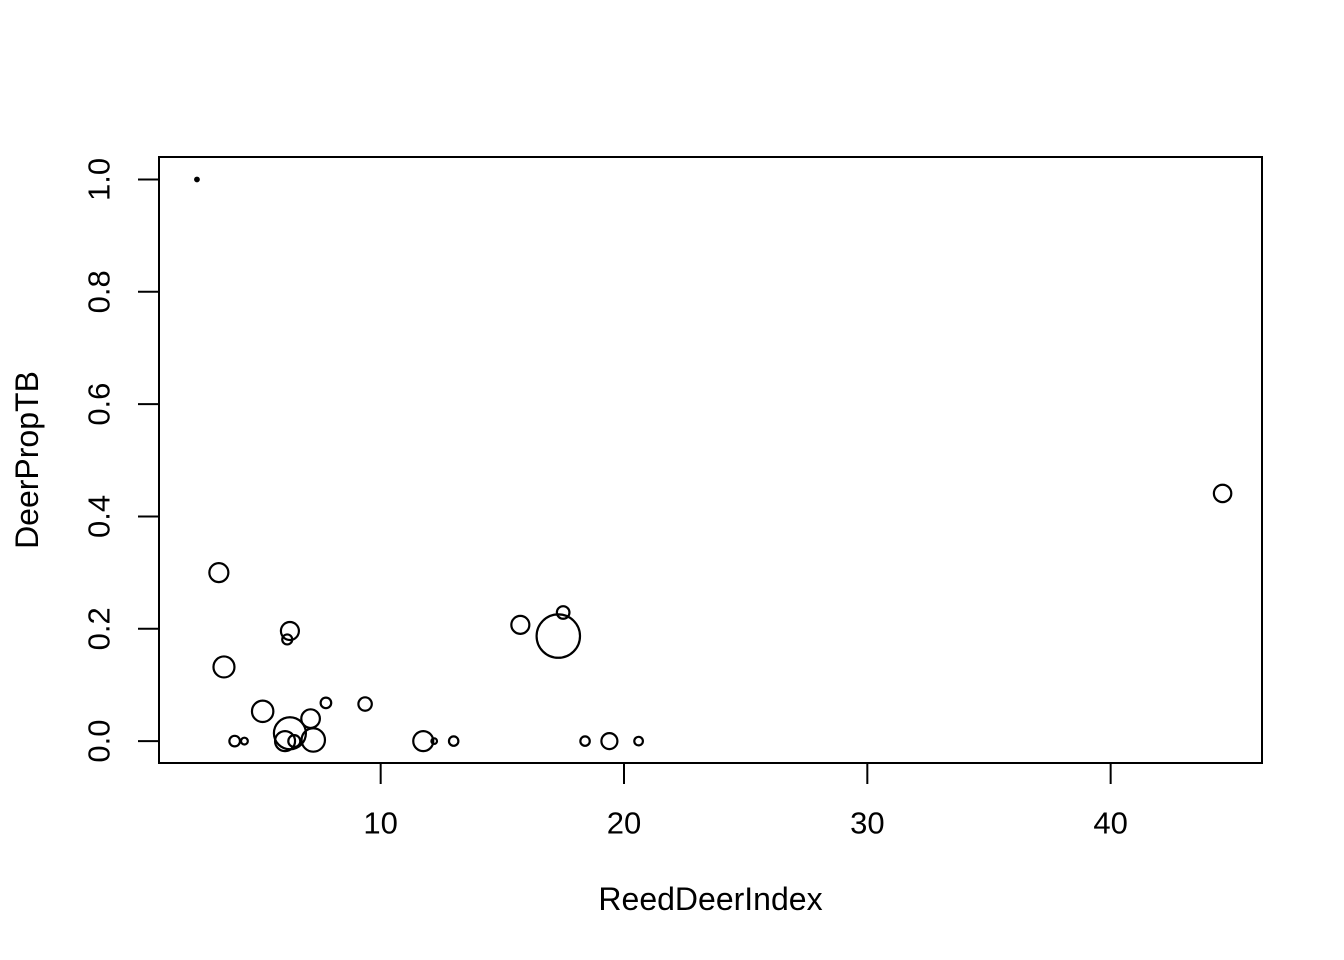 Image resolution: width=1344 pixels, height=960 pixels. Describe the element at coordinates (867, 823) in the screenshot. I see `x-tick-label: 30` at that location.